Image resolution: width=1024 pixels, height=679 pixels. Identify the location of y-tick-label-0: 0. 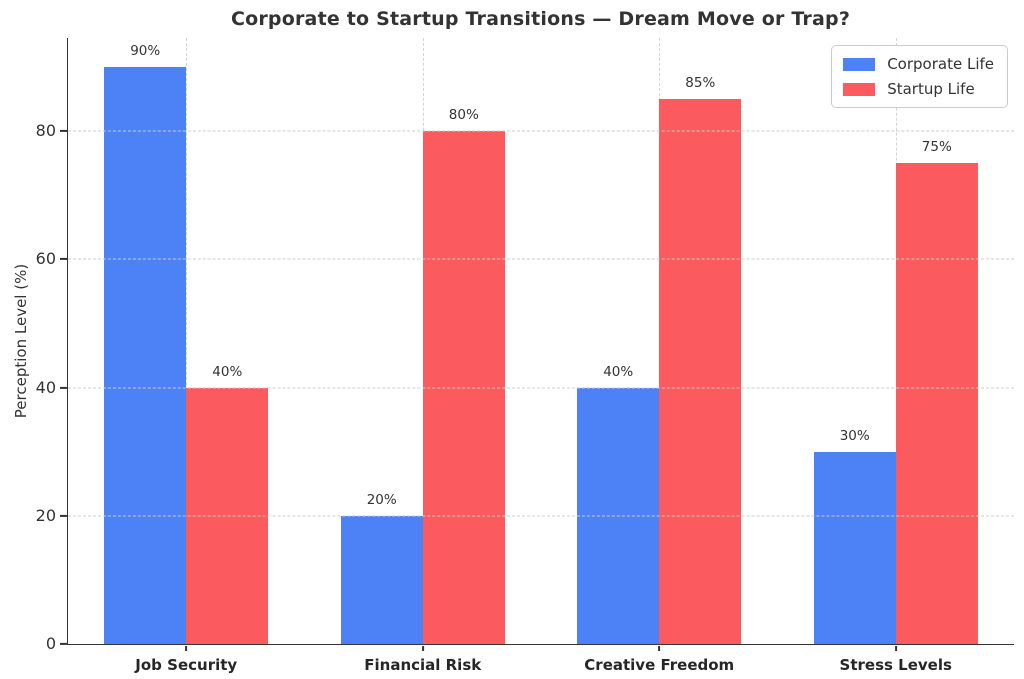
(50, 643).